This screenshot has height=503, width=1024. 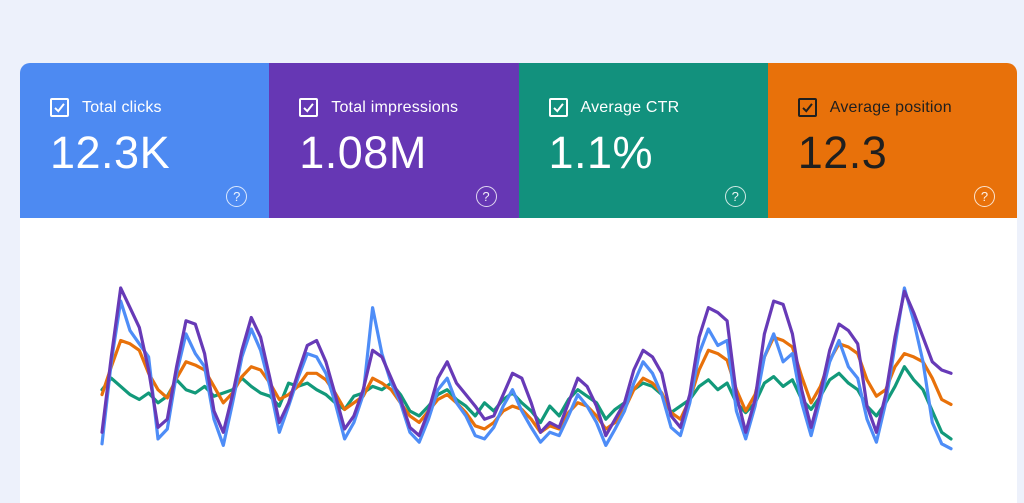 I want to click on metric-label: Average position, so click(x=890, y=107).